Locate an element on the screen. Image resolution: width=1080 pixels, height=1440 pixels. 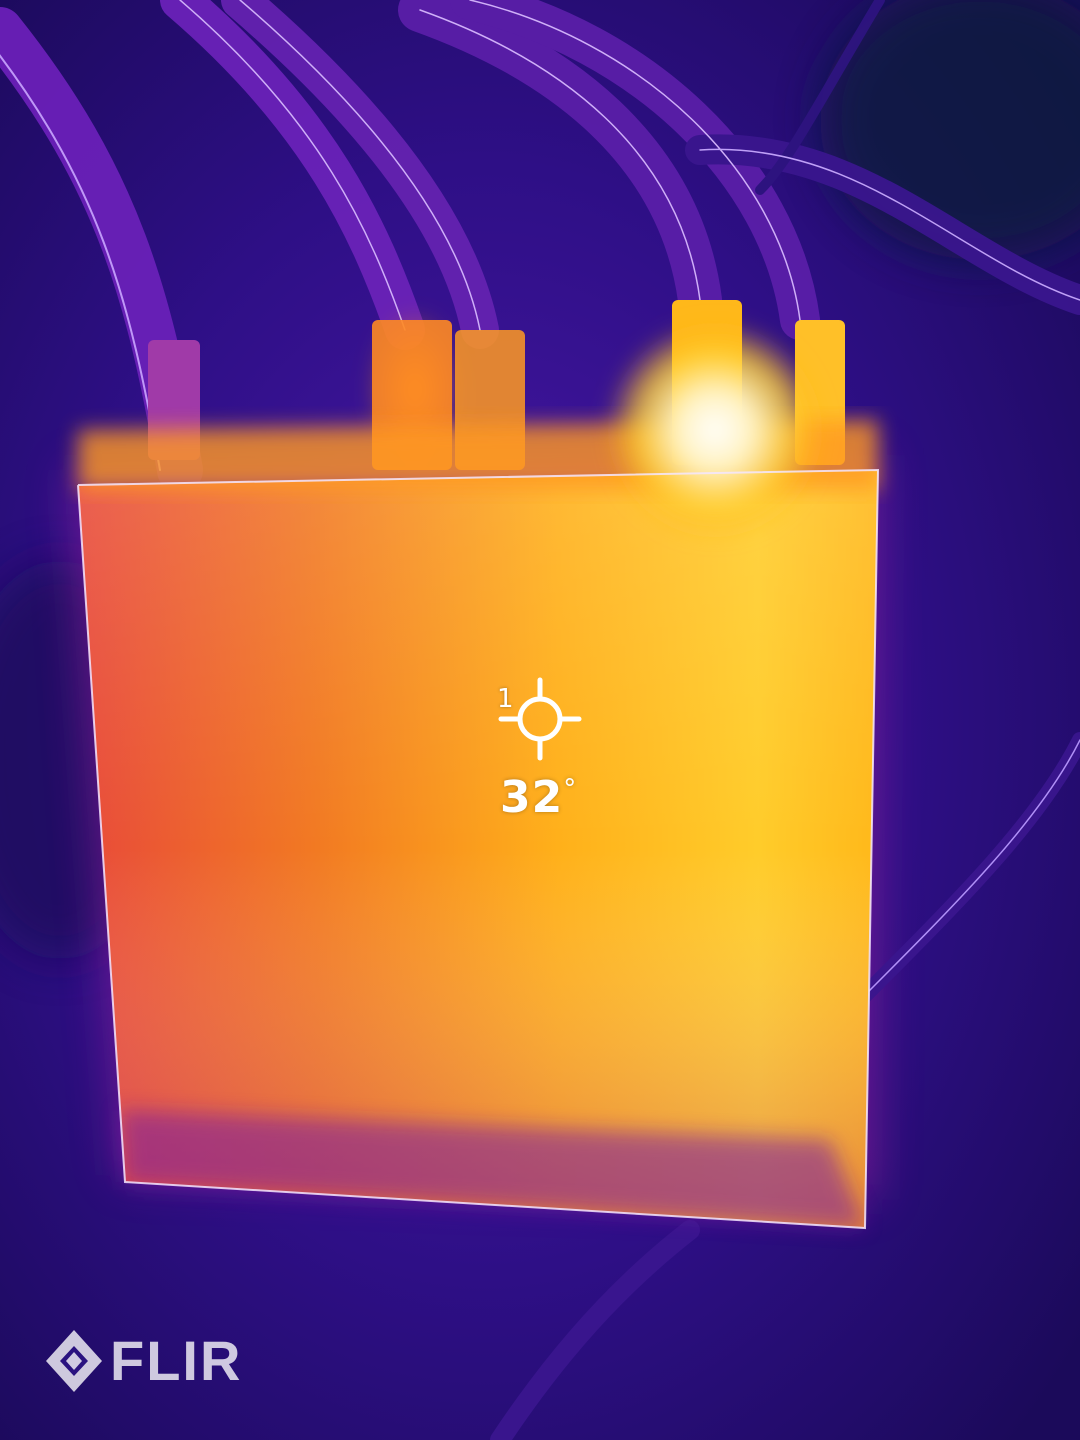
flir-diamond-icon is located at coordinates (74, 1361).